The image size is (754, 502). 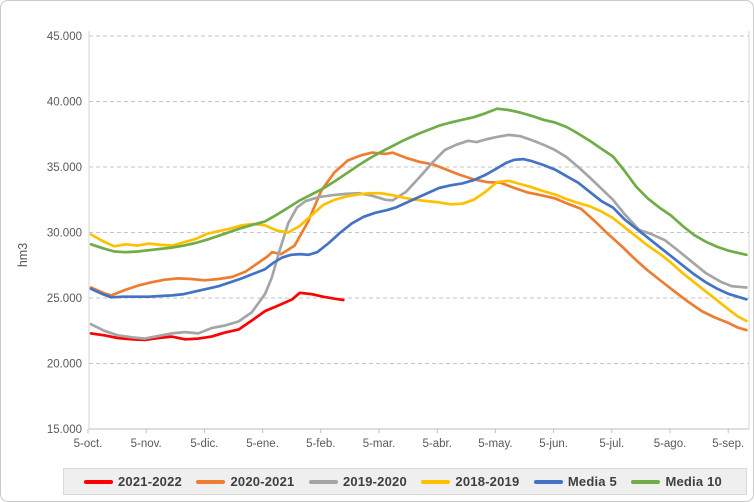 What do you see at coordinates (611, 444) in the screenshot?
I see `x-tick-label: 5-jul.` at bounding box center [611, 444].